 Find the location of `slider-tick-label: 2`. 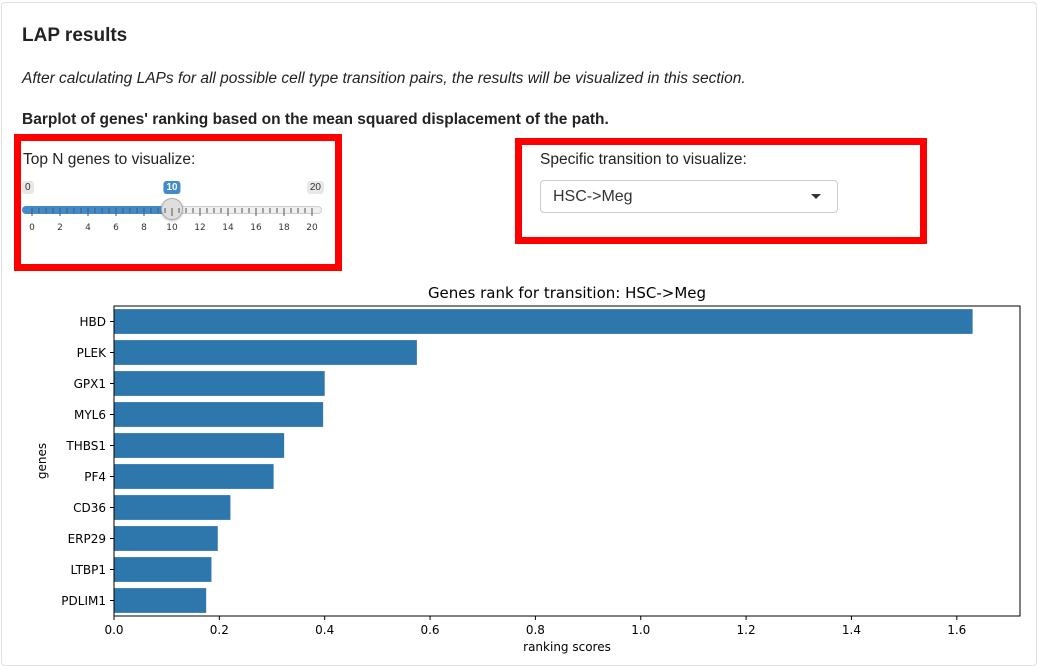

slider-tick-label: 2 is located at coordinates (60, 228).